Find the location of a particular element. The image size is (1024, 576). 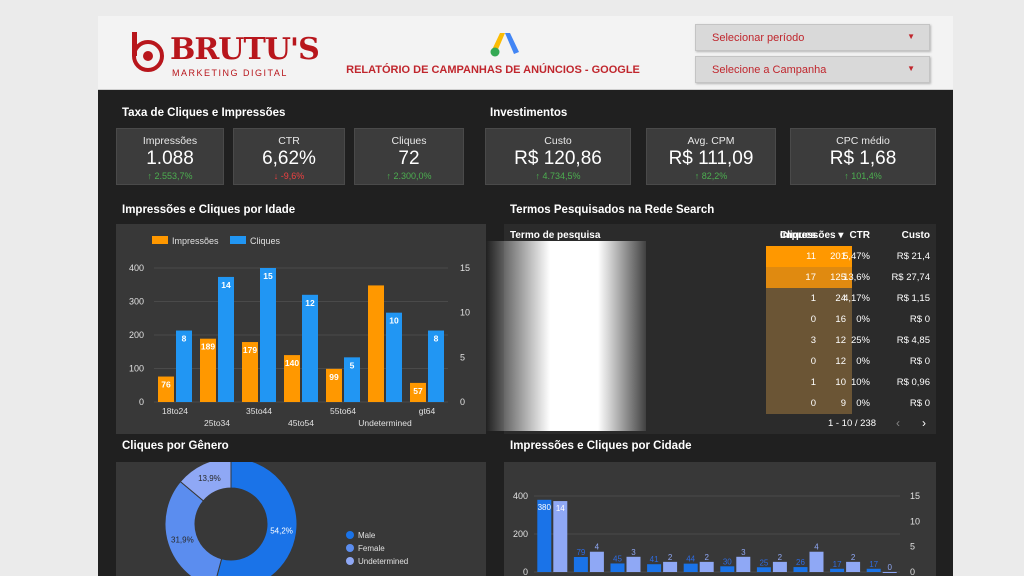

cell-cost: R$ 21,4 is located at coordinates (913, 256).